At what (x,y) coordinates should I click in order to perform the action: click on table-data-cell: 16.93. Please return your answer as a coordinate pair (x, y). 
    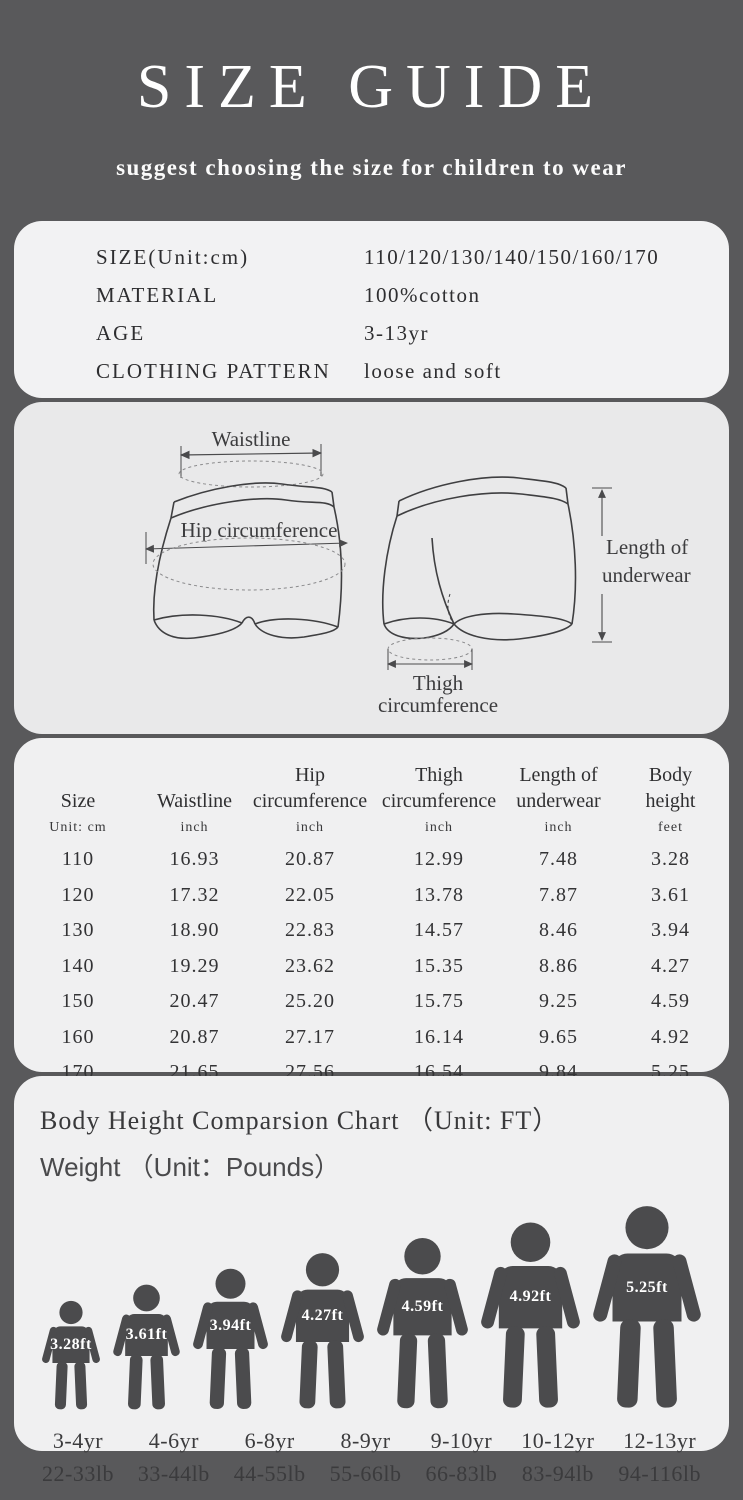
    Looking at the image, I should click on (194, 859).